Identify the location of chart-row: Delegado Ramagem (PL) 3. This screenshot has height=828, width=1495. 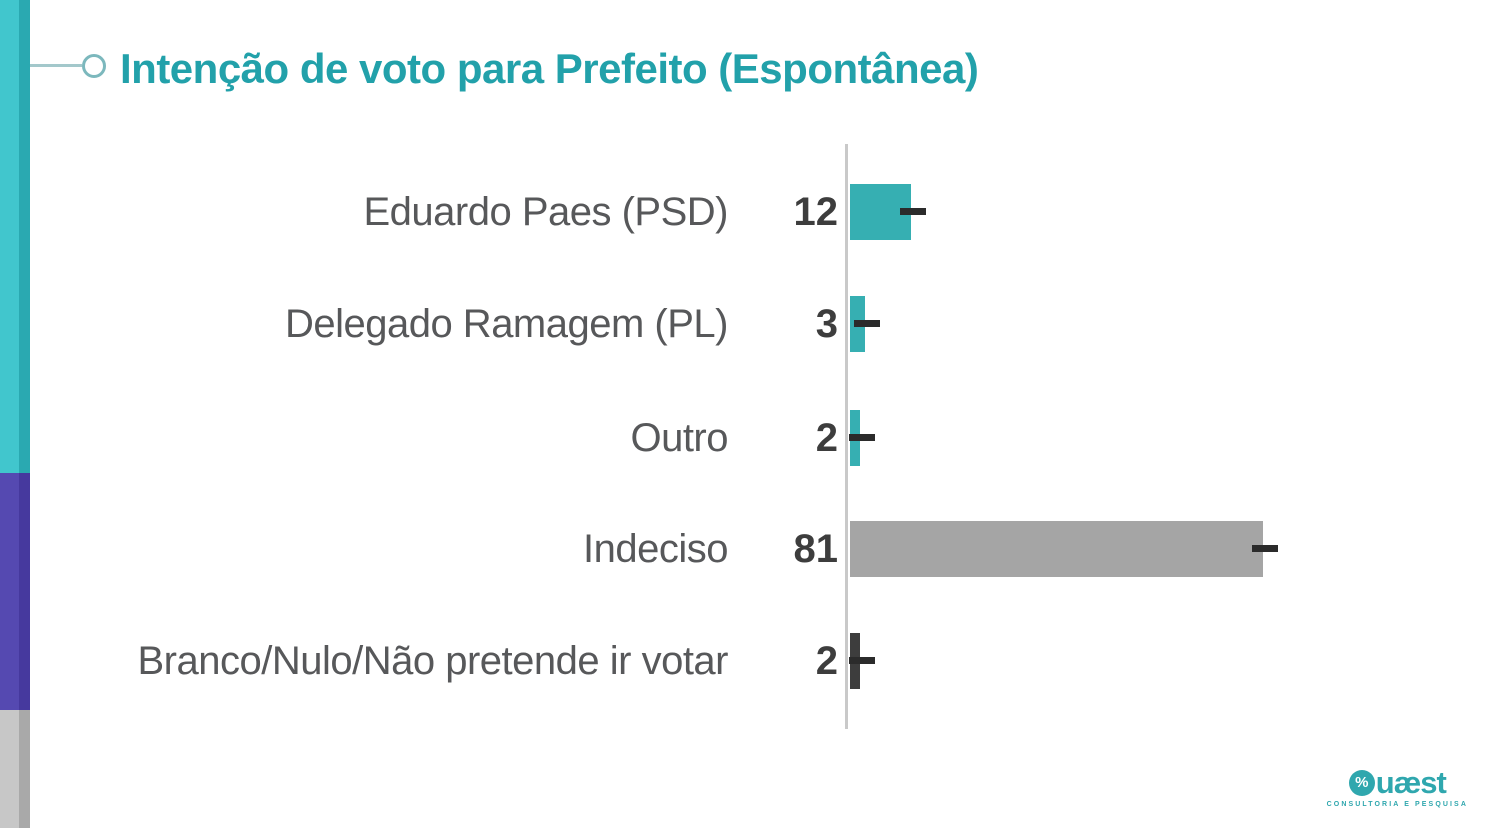
(747, 324).